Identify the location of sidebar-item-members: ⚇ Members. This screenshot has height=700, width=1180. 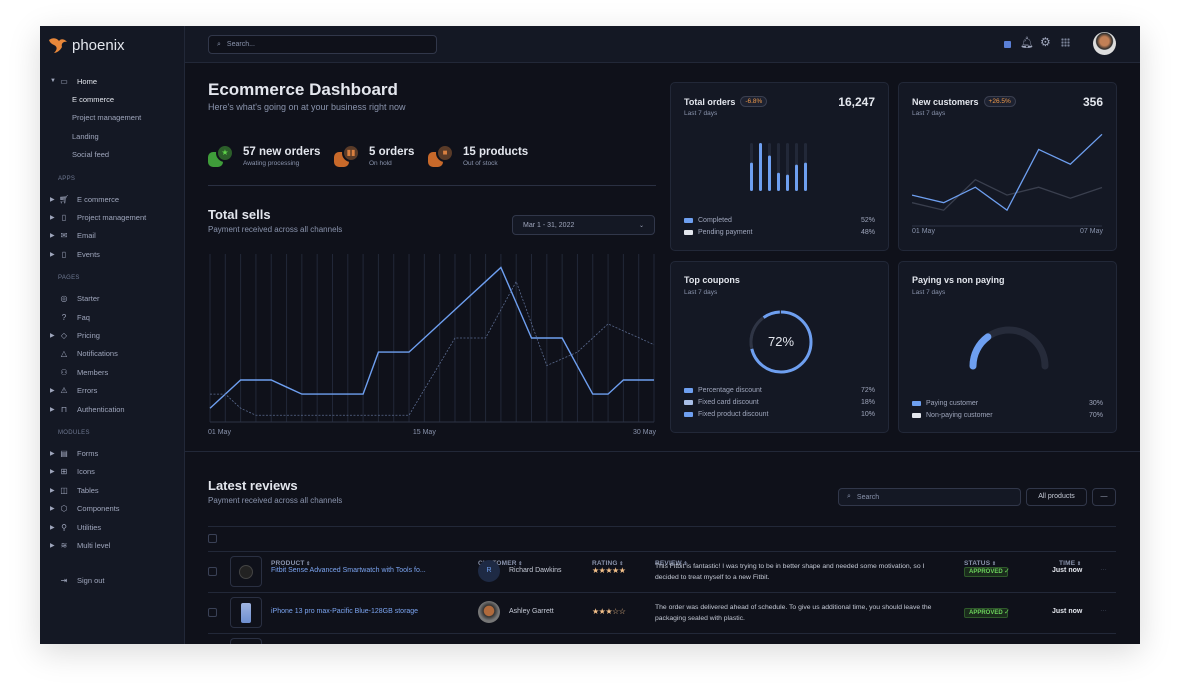
(79, 372).